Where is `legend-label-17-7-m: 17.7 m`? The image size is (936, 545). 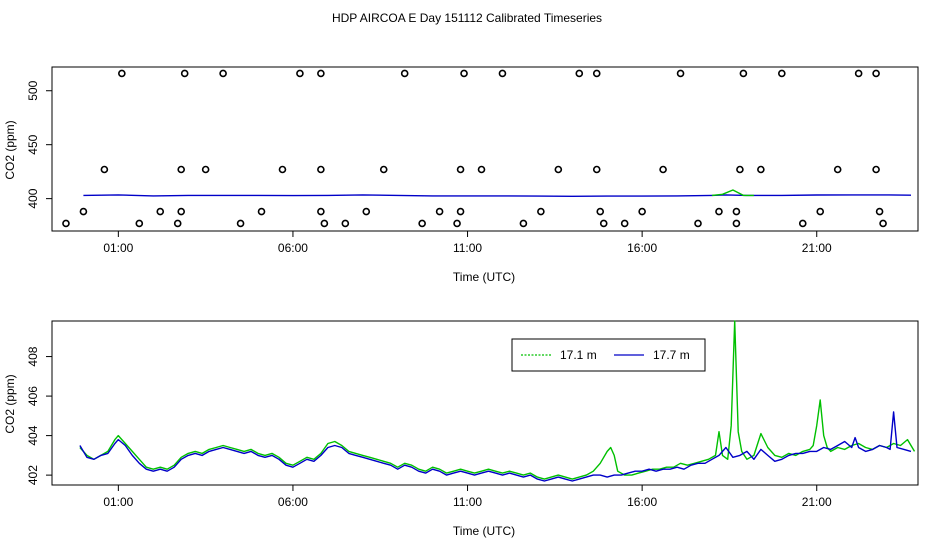
legend-label-17-7-m: 17.7 m is located at coordinates (671, 355).